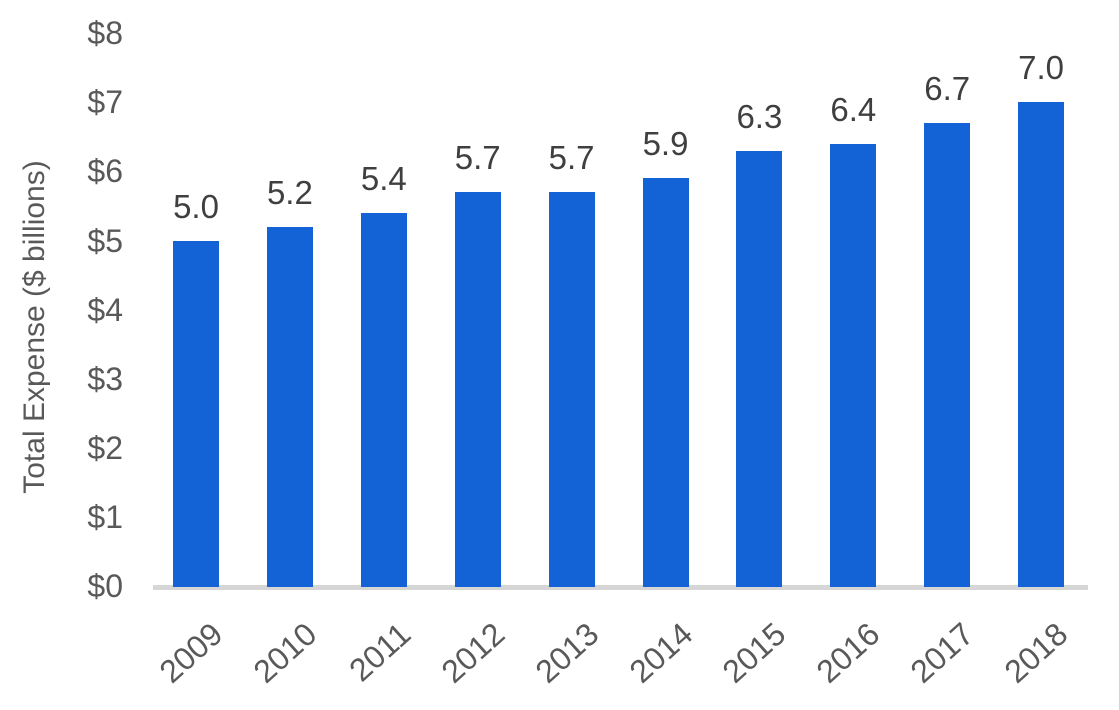 The width and height of the screenshot is (1119, 710). What do you see at coordinates (105, 378) in the screenshot?
I see `y-tick-label: $3` at bounding box center [105, 378].